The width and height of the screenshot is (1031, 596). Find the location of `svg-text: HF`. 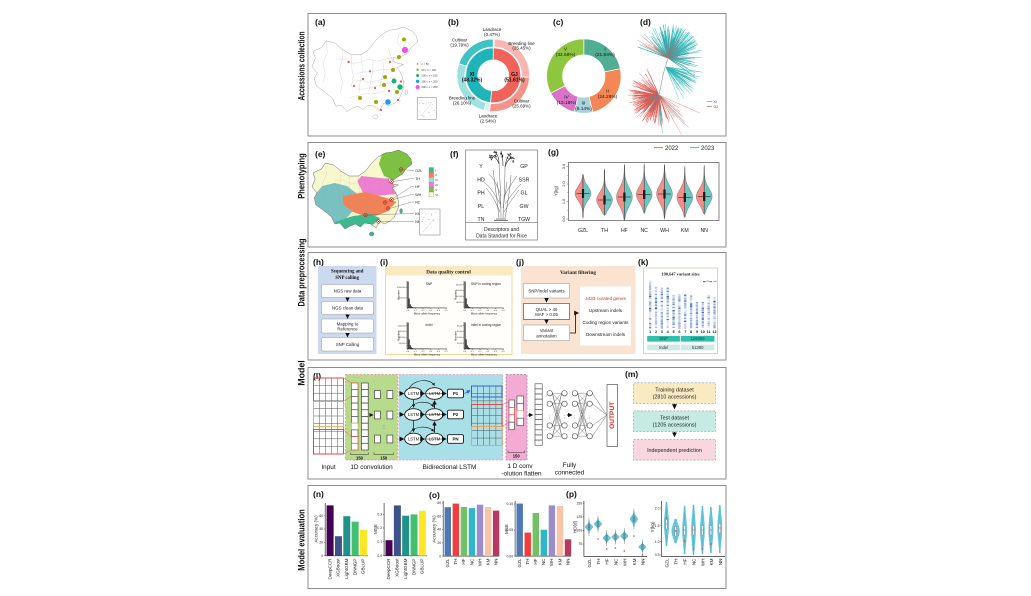

svg-text: HF is located at coordinates (535, 561).